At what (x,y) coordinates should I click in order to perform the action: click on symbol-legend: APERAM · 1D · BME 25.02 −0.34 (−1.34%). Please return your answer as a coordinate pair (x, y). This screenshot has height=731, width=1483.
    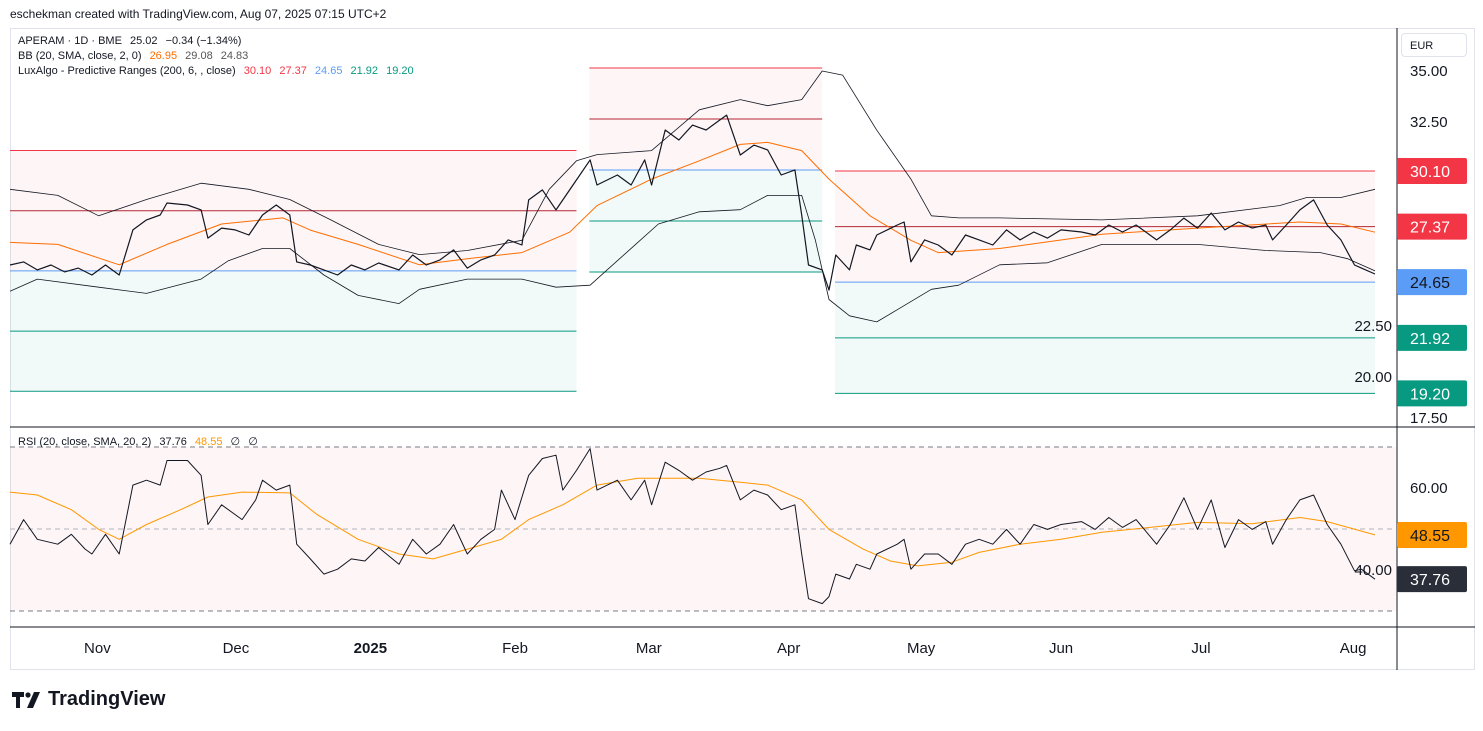
    Looking at the image, I should click on (132, 41).